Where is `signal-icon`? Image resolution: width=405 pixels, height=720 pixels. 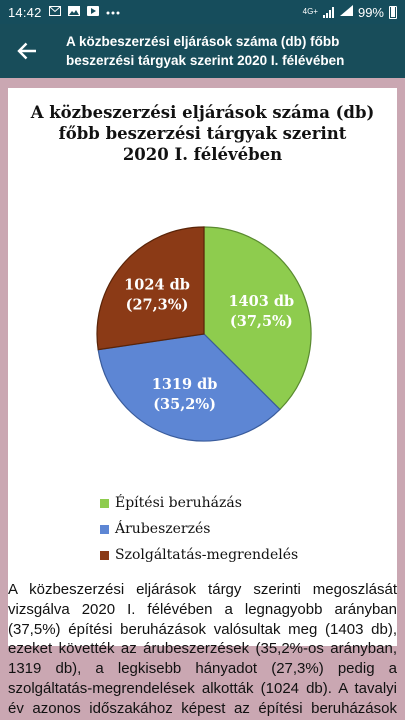
signal-icon is located at coordinates (328, 12).